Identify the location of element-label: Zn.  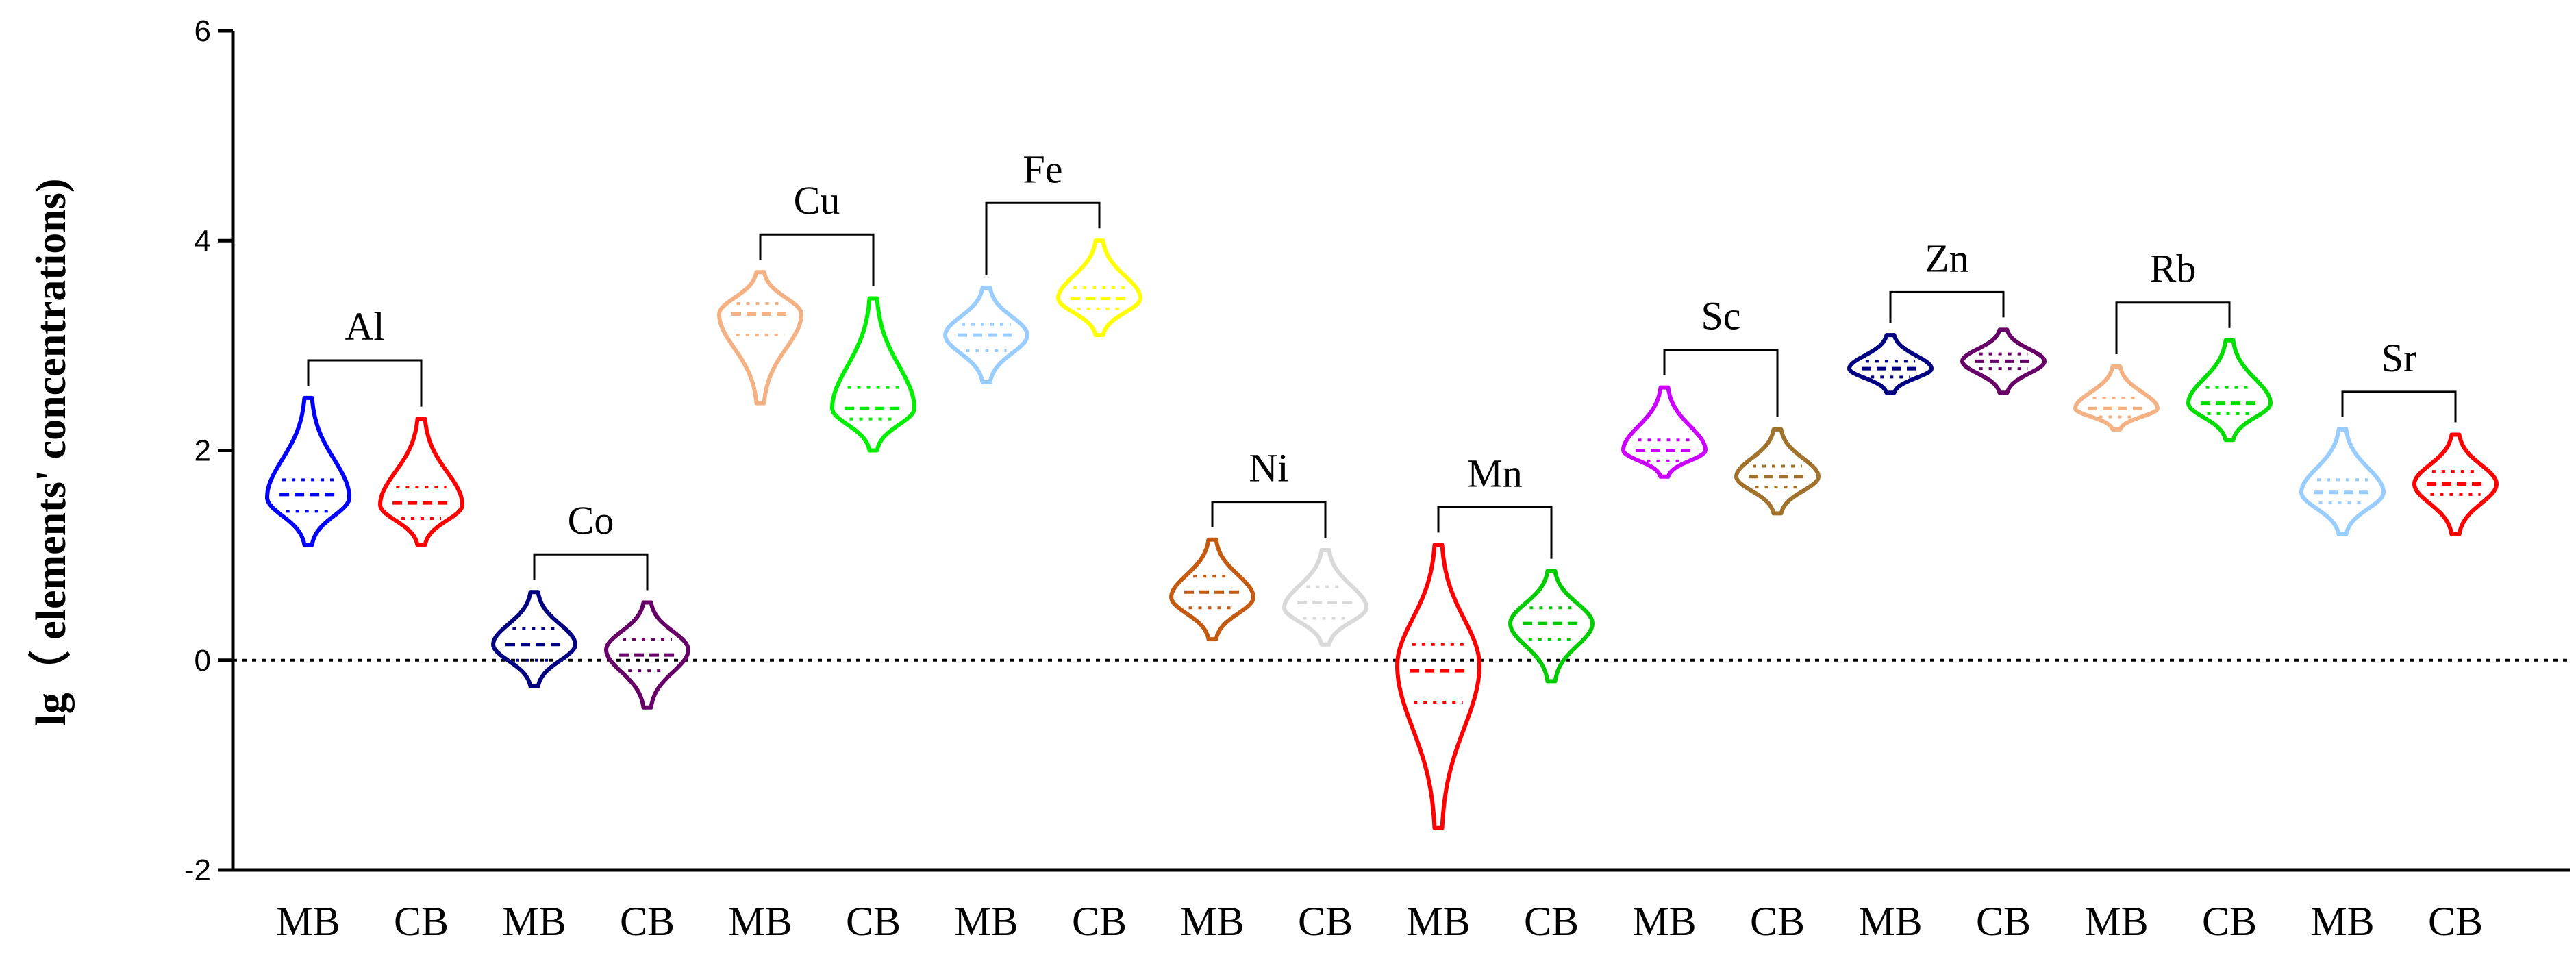
(1946, 258).